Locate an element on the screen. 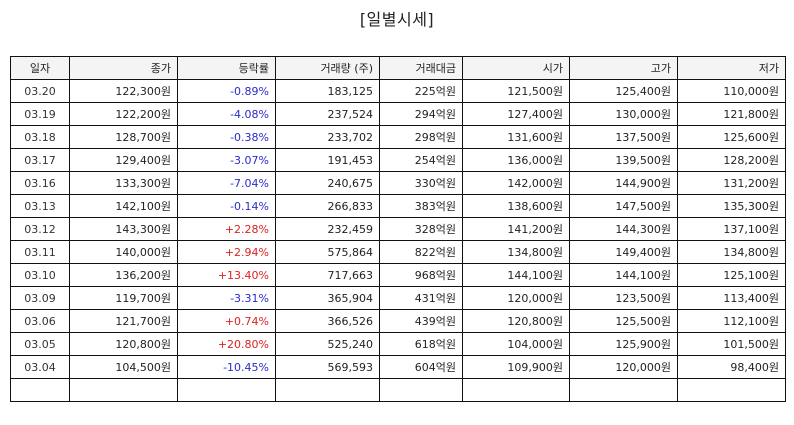 Image resolution: width=794 pixels, height=425 pixels. cell-close: 140,000원 is located at coordinates (123, 252).